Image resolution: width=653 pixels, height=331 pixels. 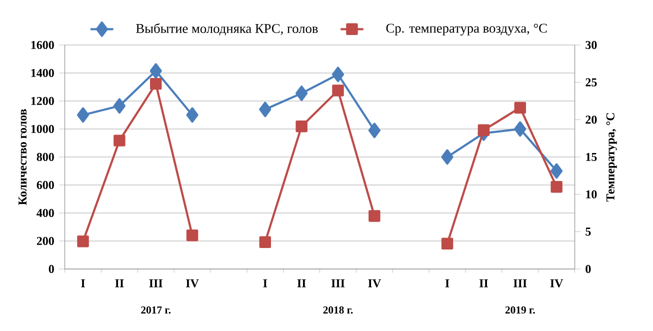 What do you see at coordinates (45, 241) in the screenshot?
I see `y-tick-label: 200` at bounding box center [45, 241].